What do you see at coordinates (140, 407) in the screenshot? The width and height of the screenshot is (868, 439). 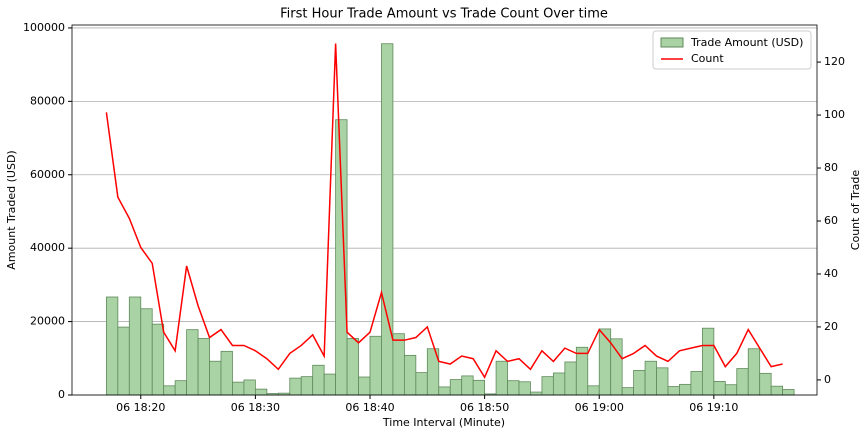 I see `x-tick-label: 06 18:20` at bounding box center [140, 407].